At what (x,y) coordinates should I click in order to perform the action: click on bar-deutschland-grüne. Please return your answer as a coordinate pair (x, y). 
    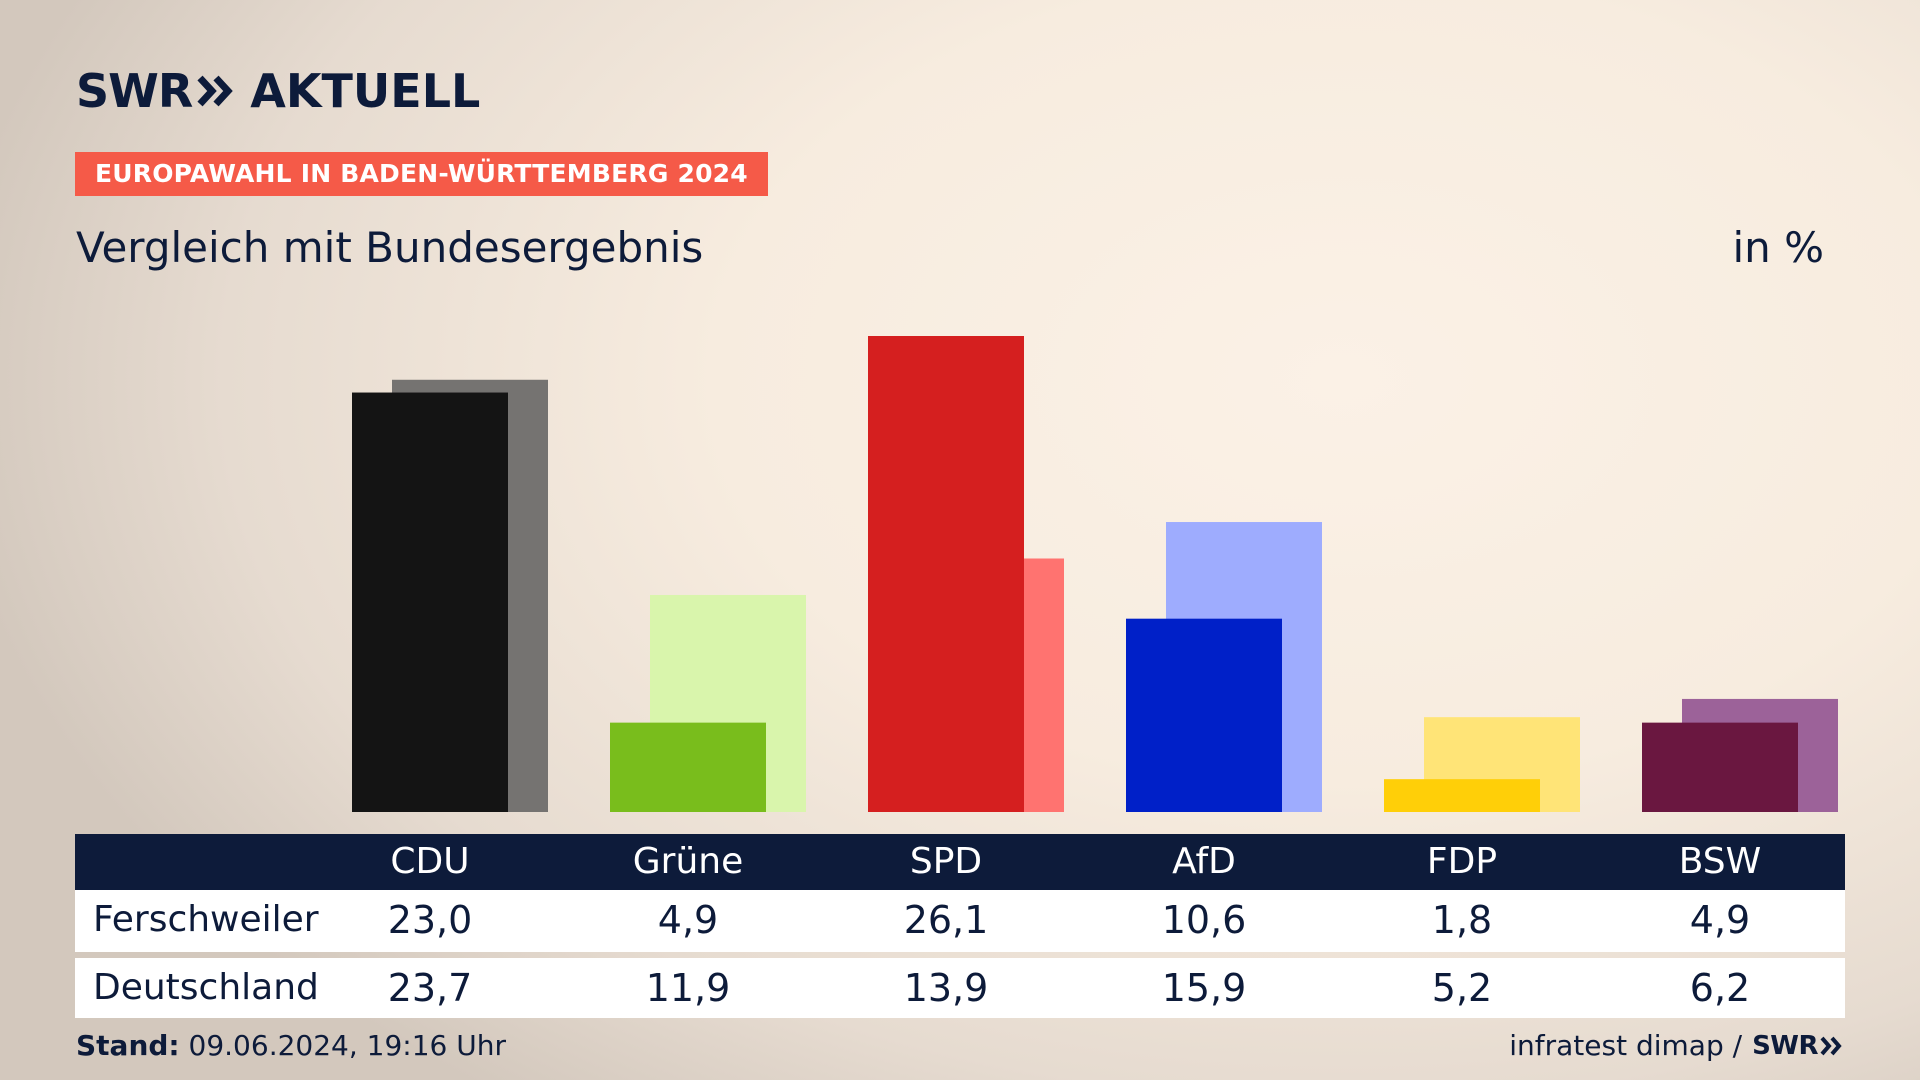
    Looking at the image, I should click on (728, 703).